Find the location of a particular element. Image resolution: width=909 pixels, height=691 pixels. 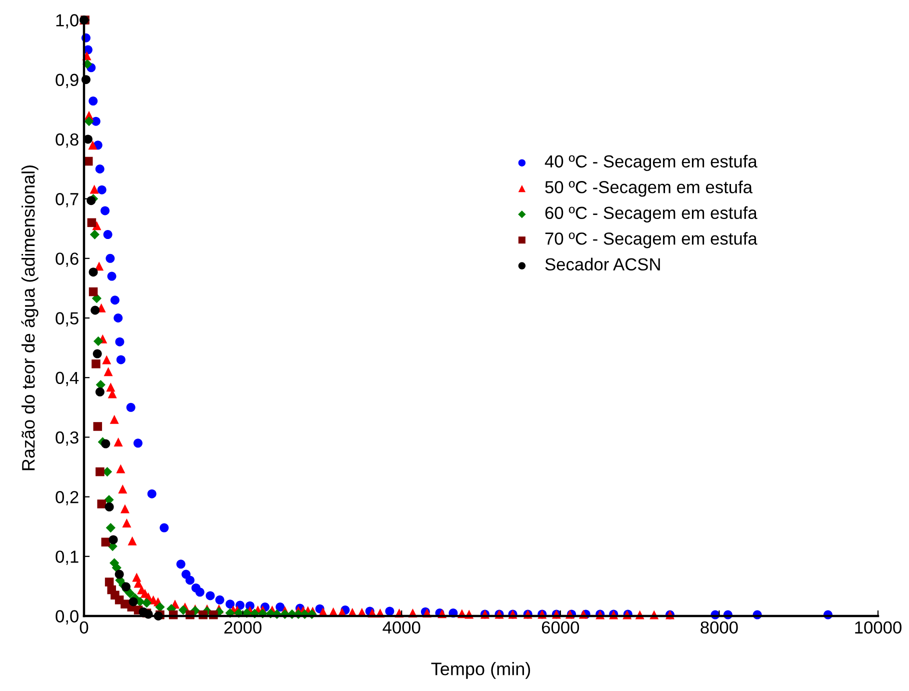

legend-label: 40 ºC - Secagem em estufa is located at coordinates (651, 163).